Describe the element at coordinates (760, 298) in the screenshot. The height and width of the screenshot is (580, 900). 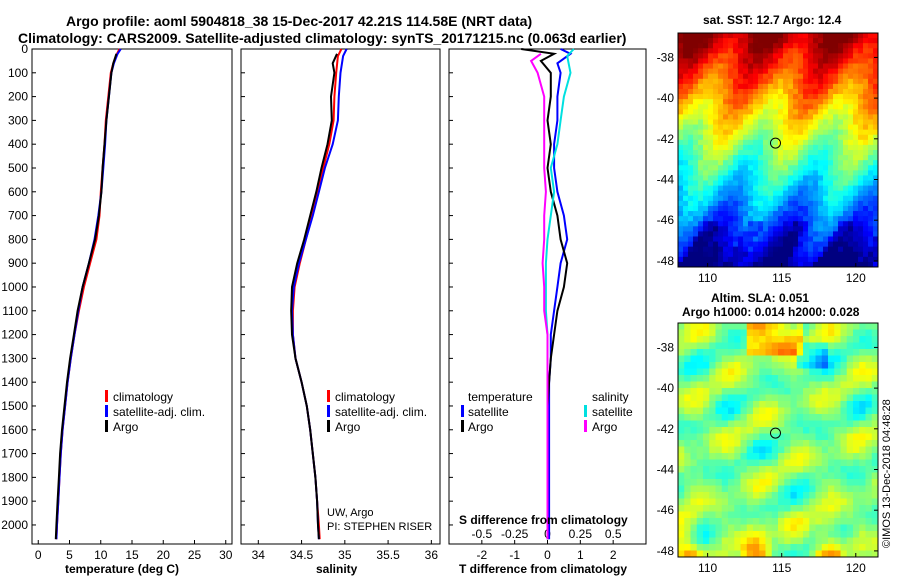
I see `sla-map-title: Altim. SLA: 0.051` at that location.